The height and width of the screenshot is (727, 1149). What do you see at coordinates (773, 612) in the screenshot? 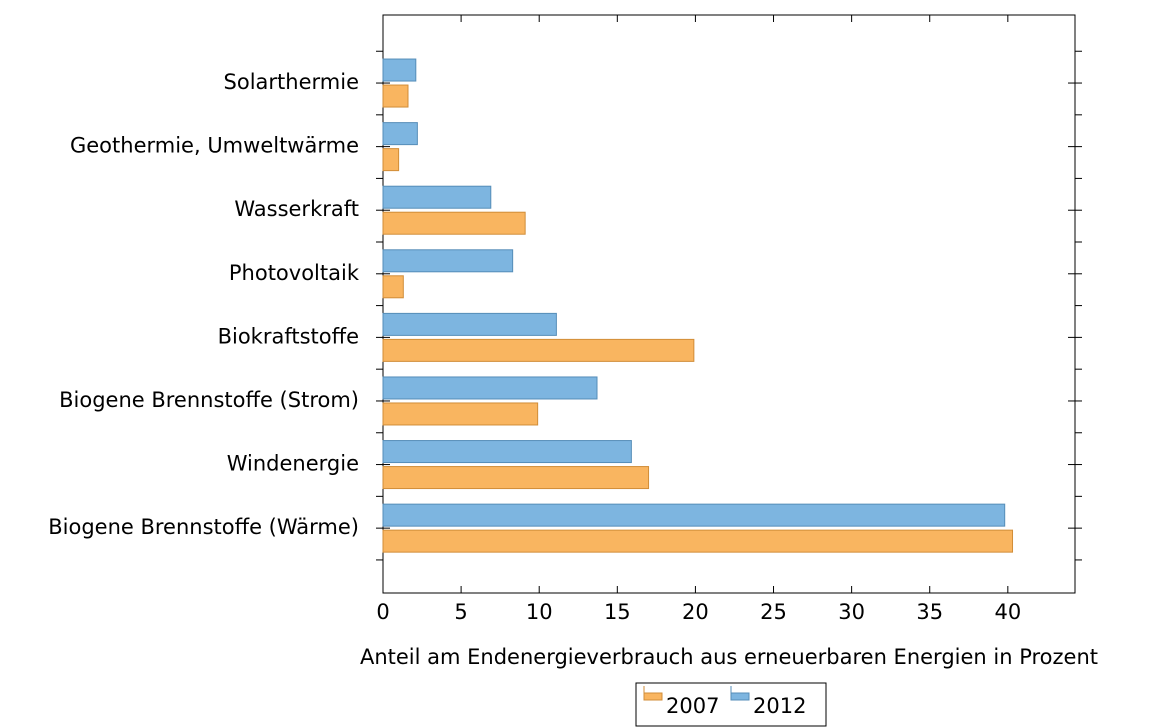
I see `x-tick-label: 25` at bounding box center [773, 612].